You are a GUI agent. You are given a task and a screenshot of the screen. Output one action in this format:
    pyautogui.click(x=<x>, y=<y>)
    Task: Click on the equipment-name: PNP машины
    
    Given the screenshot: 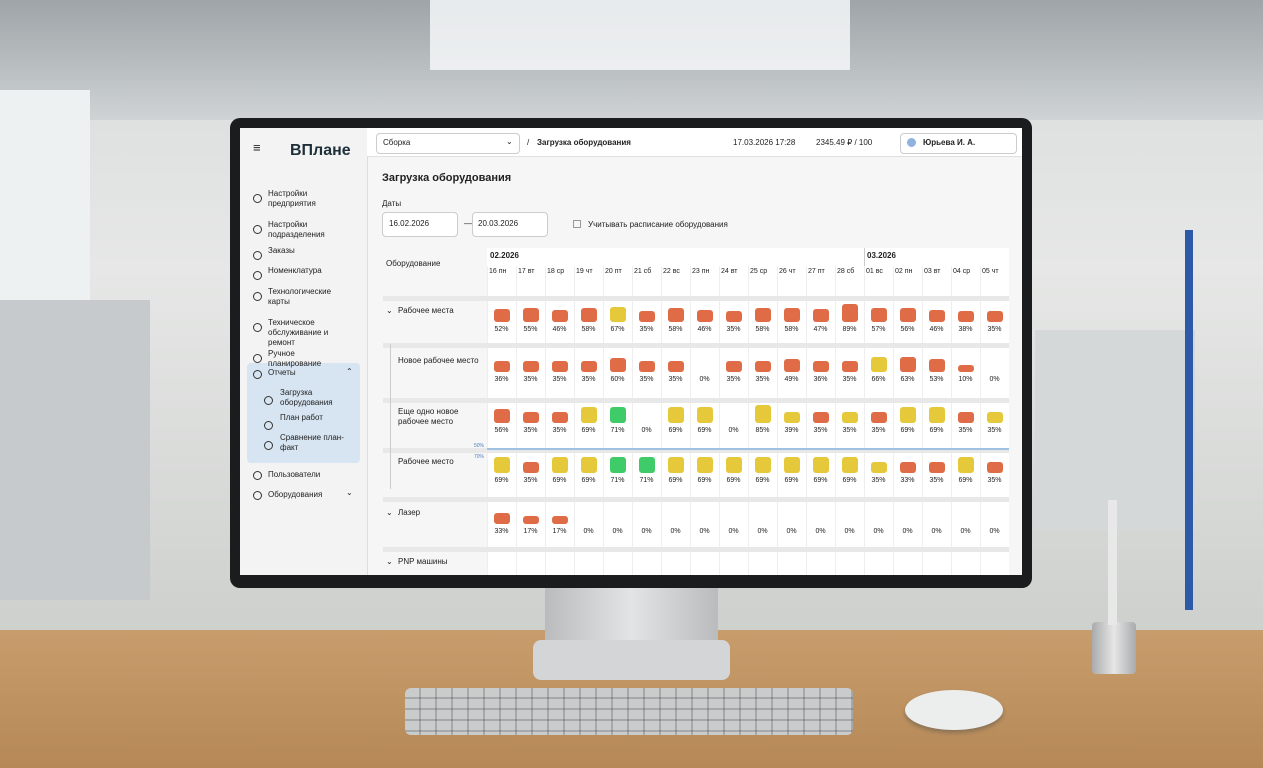 What is the action you would take?
    pyautogui.click(x=423, y=561)
    